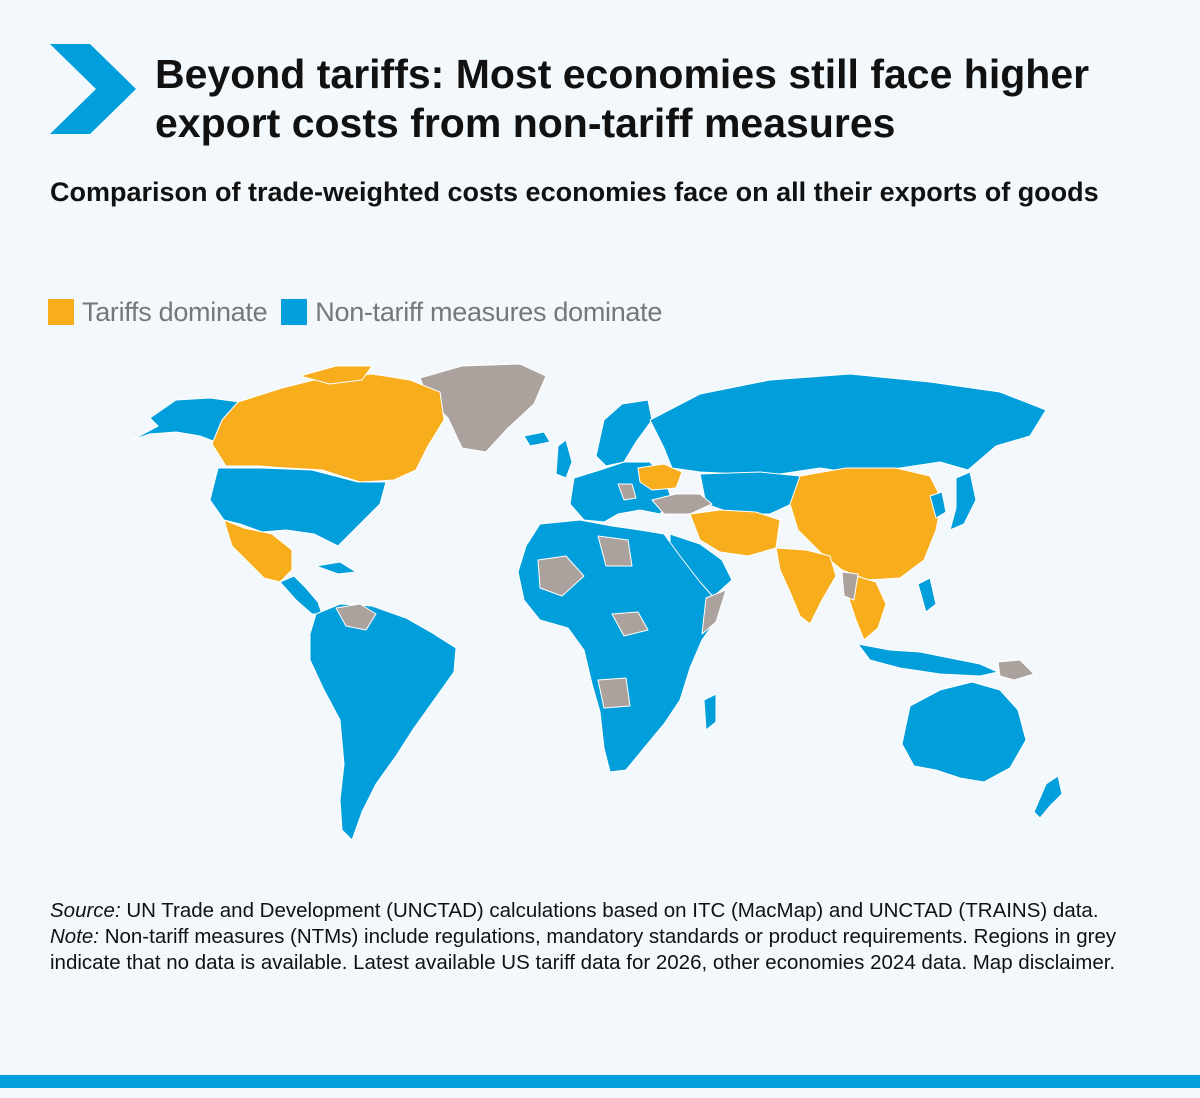 This screenshot has width=1200, height=1098. I want to click on region-mali-niger, so click(561, 576).